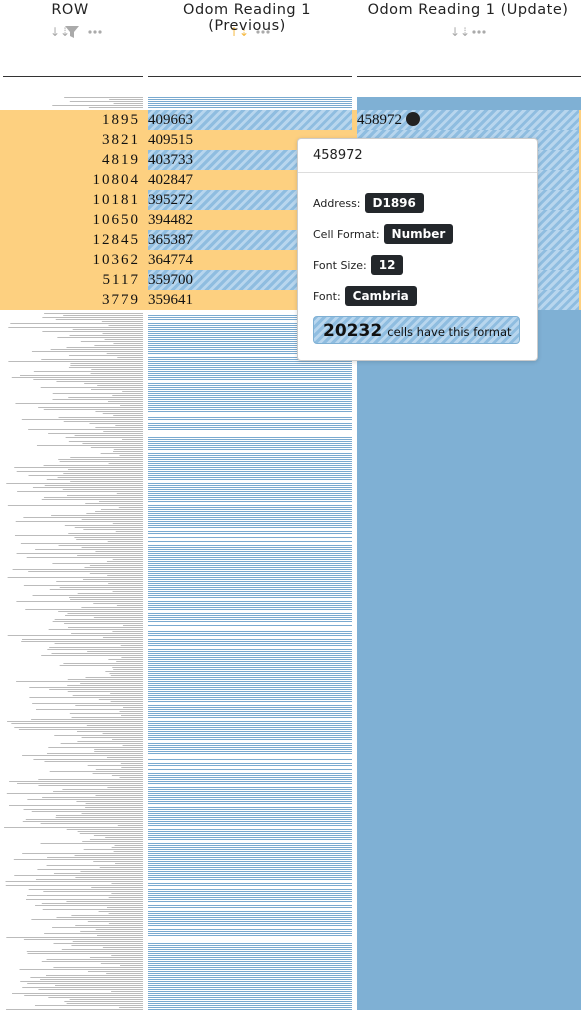 The width and height of the screenshot is (583, 1010). I want to click on field-value: Number, so click(418, 234).